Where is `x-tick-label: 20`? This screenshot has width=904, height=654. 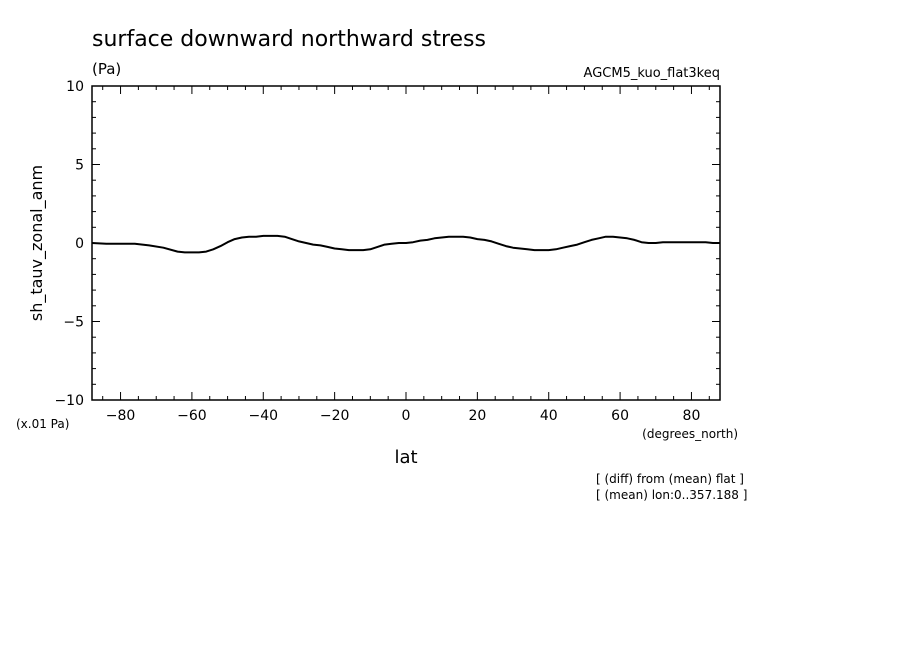 x-tick-label: 20 is located at coordinates (477, 416).